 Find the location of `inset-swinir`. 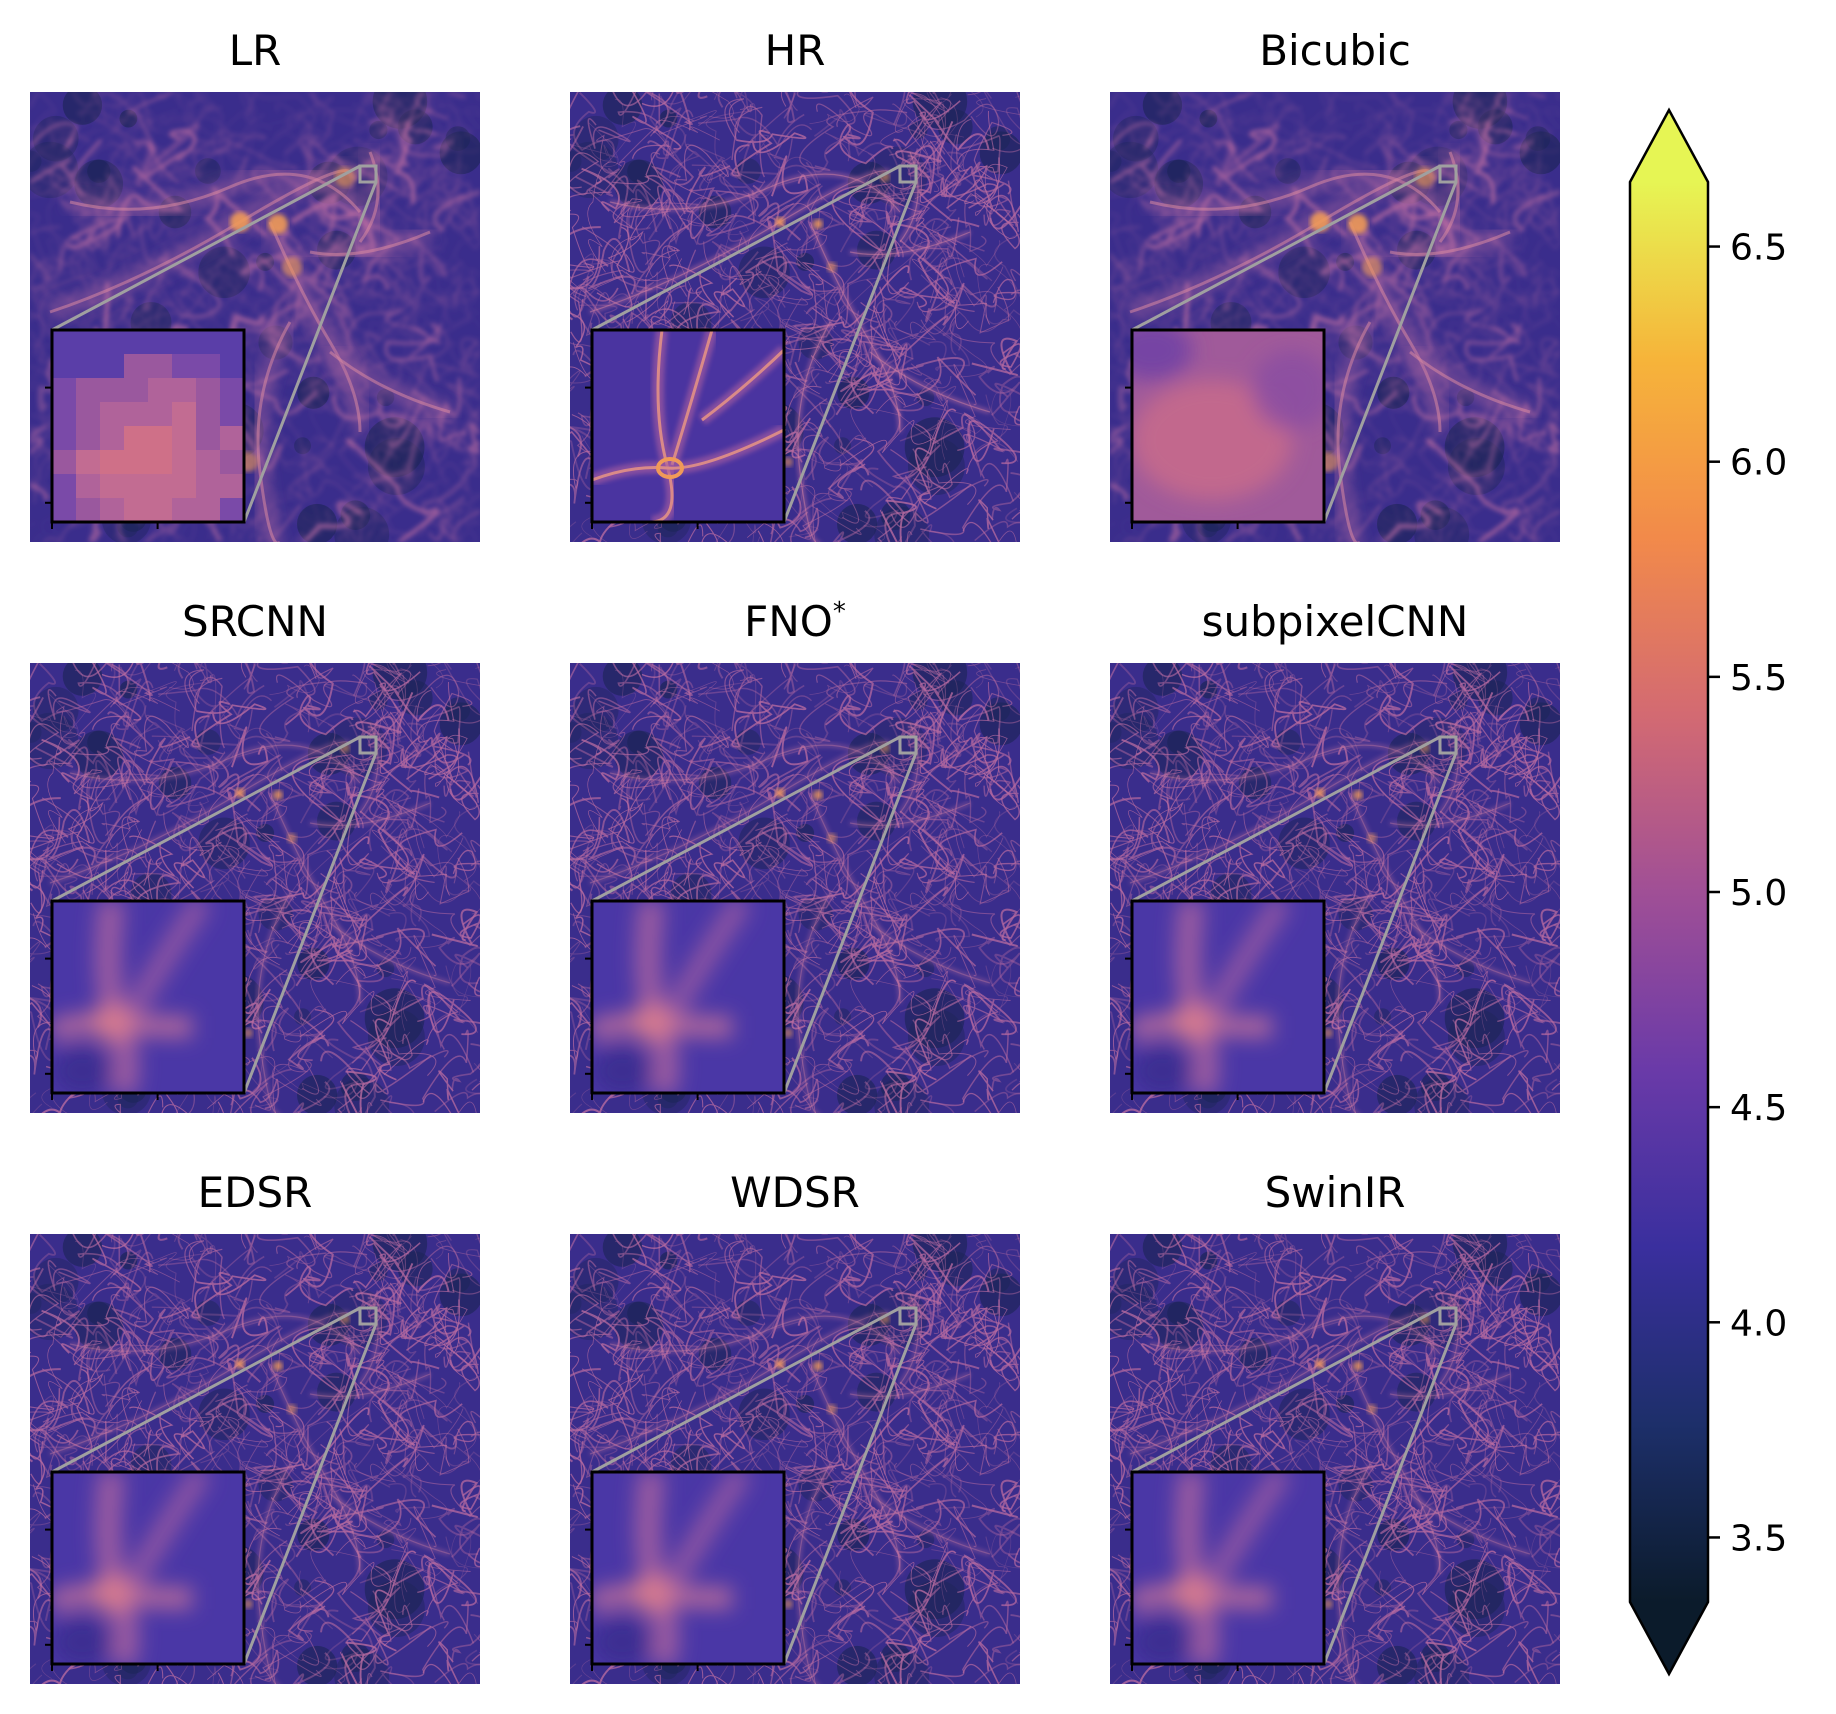

inset-swinir is located at coordinates (1224, 1571).